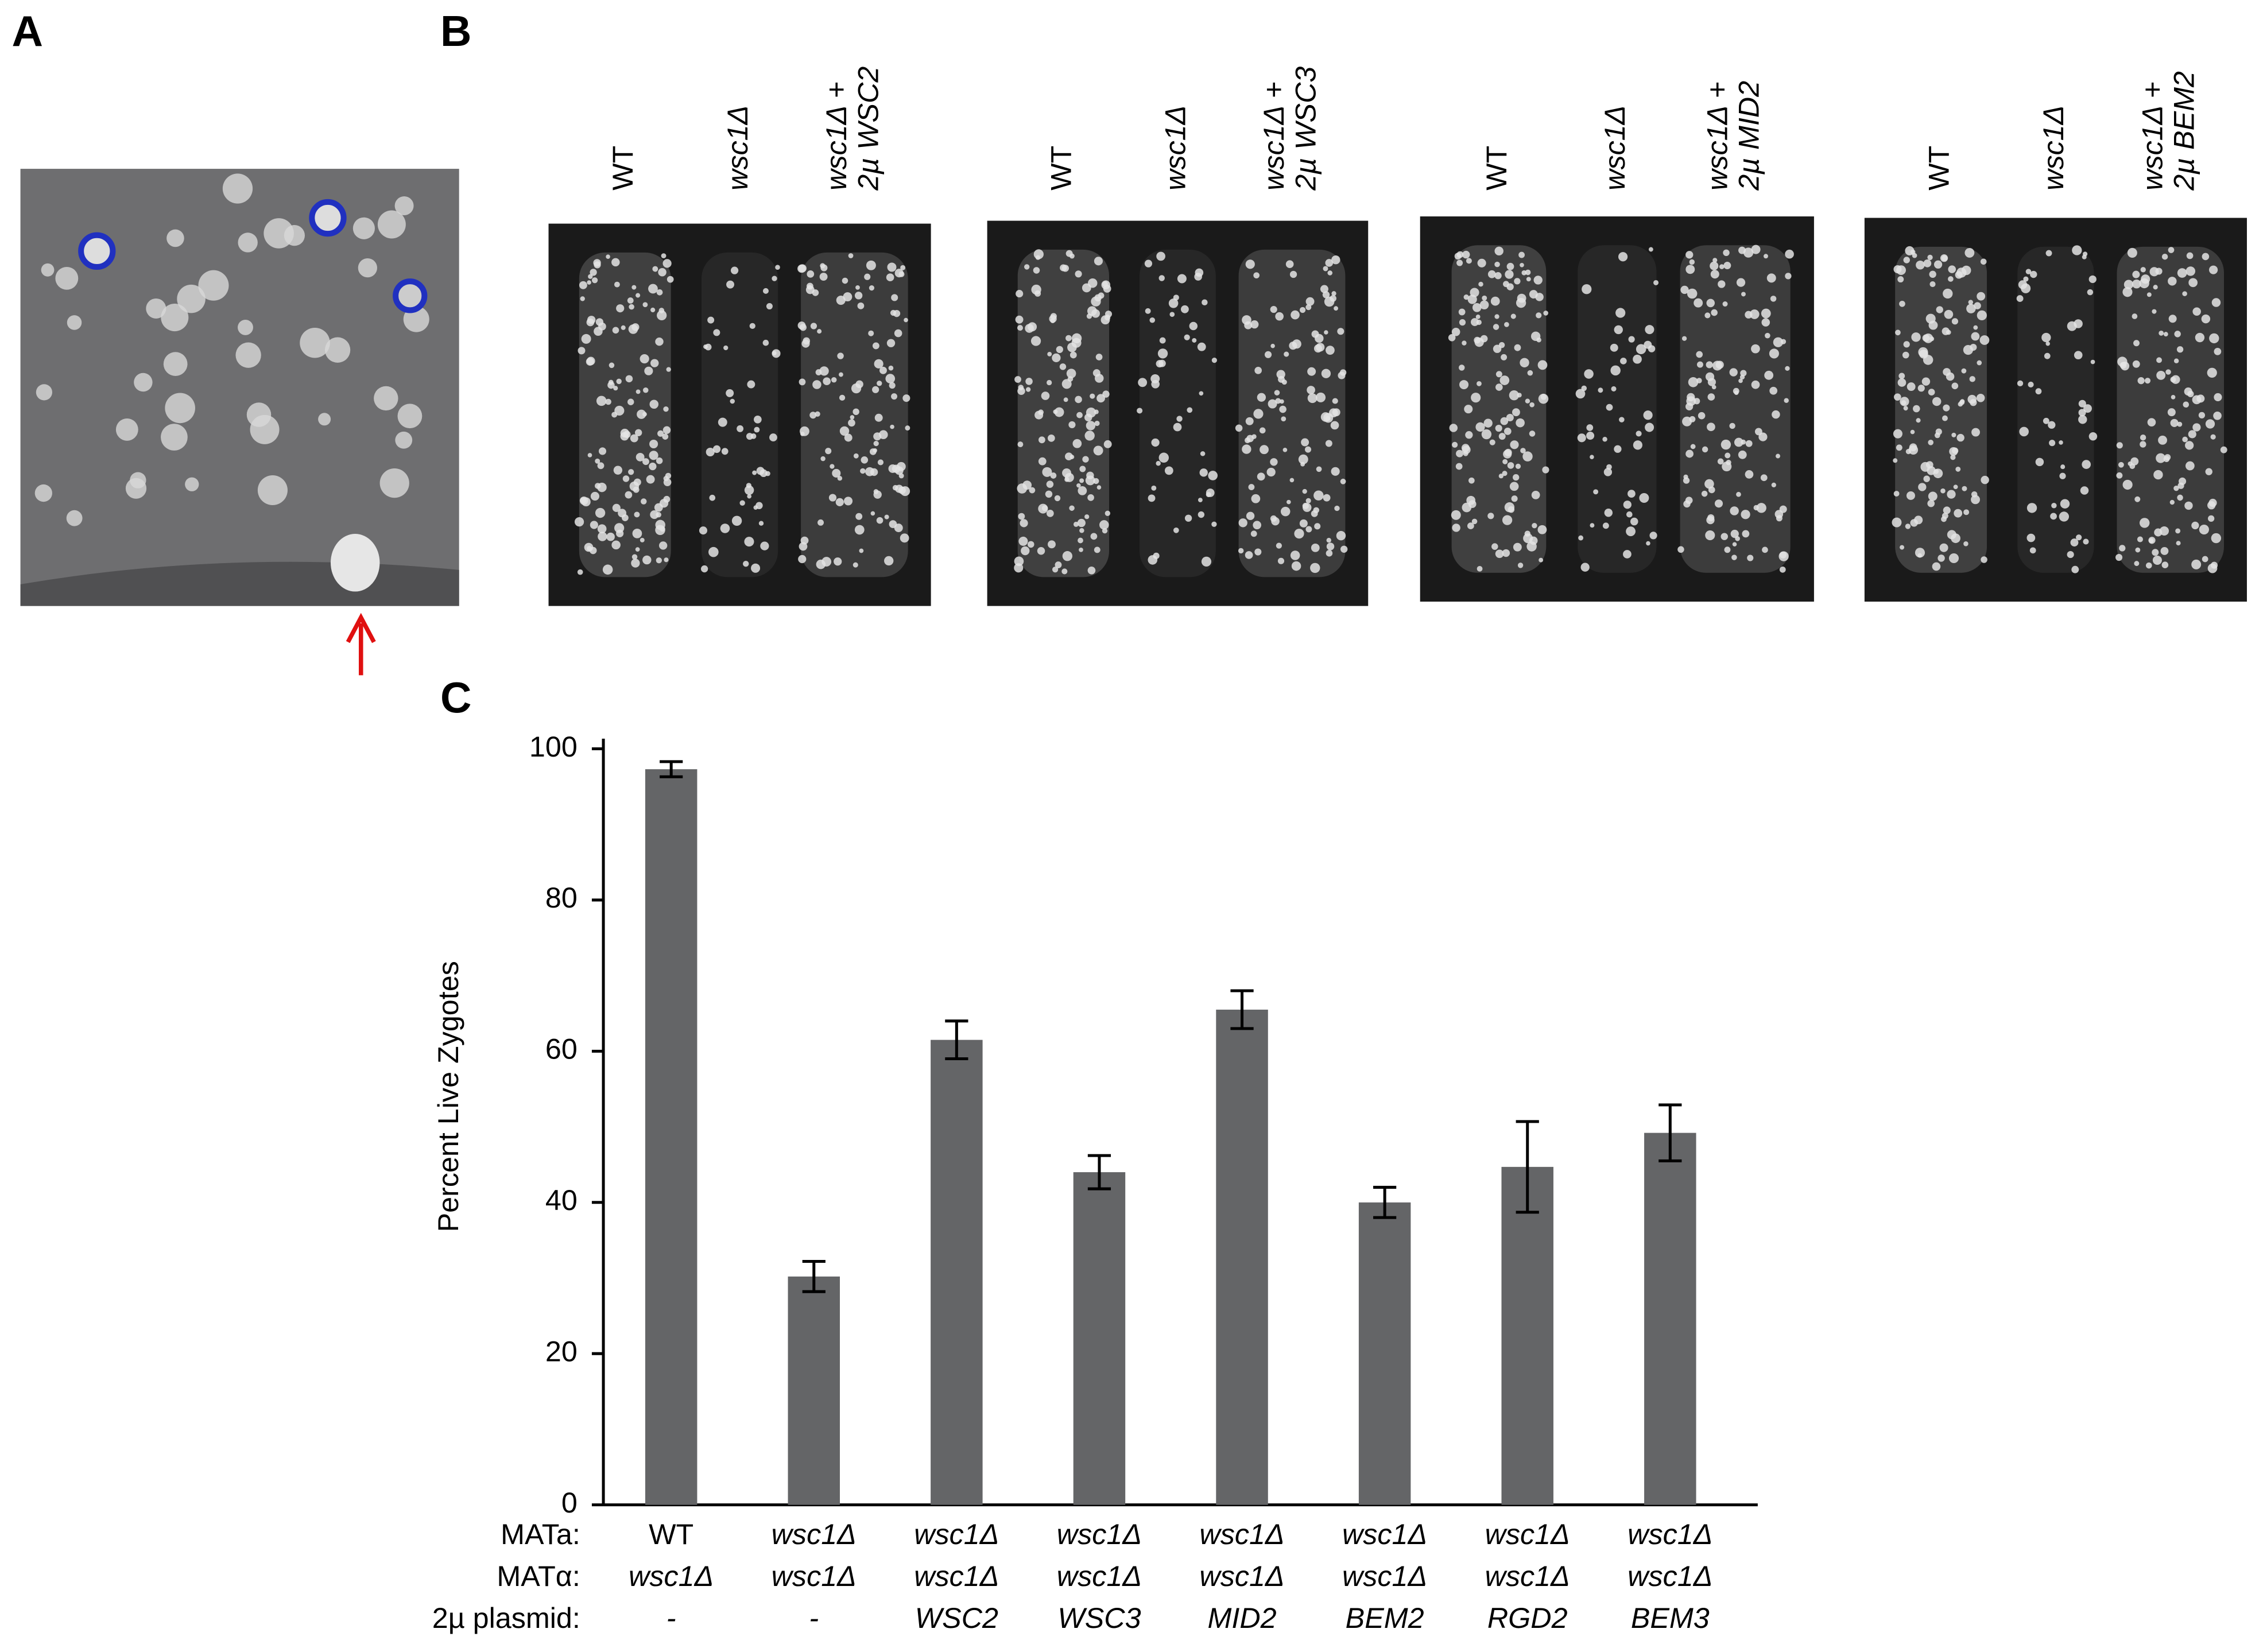 Image resolution: width=2263 pixels, height=1652 pixels. Describe the element at coordinates (1385, 1617) in the screenshot. I see `x-tick-label: BEM2` at that location.